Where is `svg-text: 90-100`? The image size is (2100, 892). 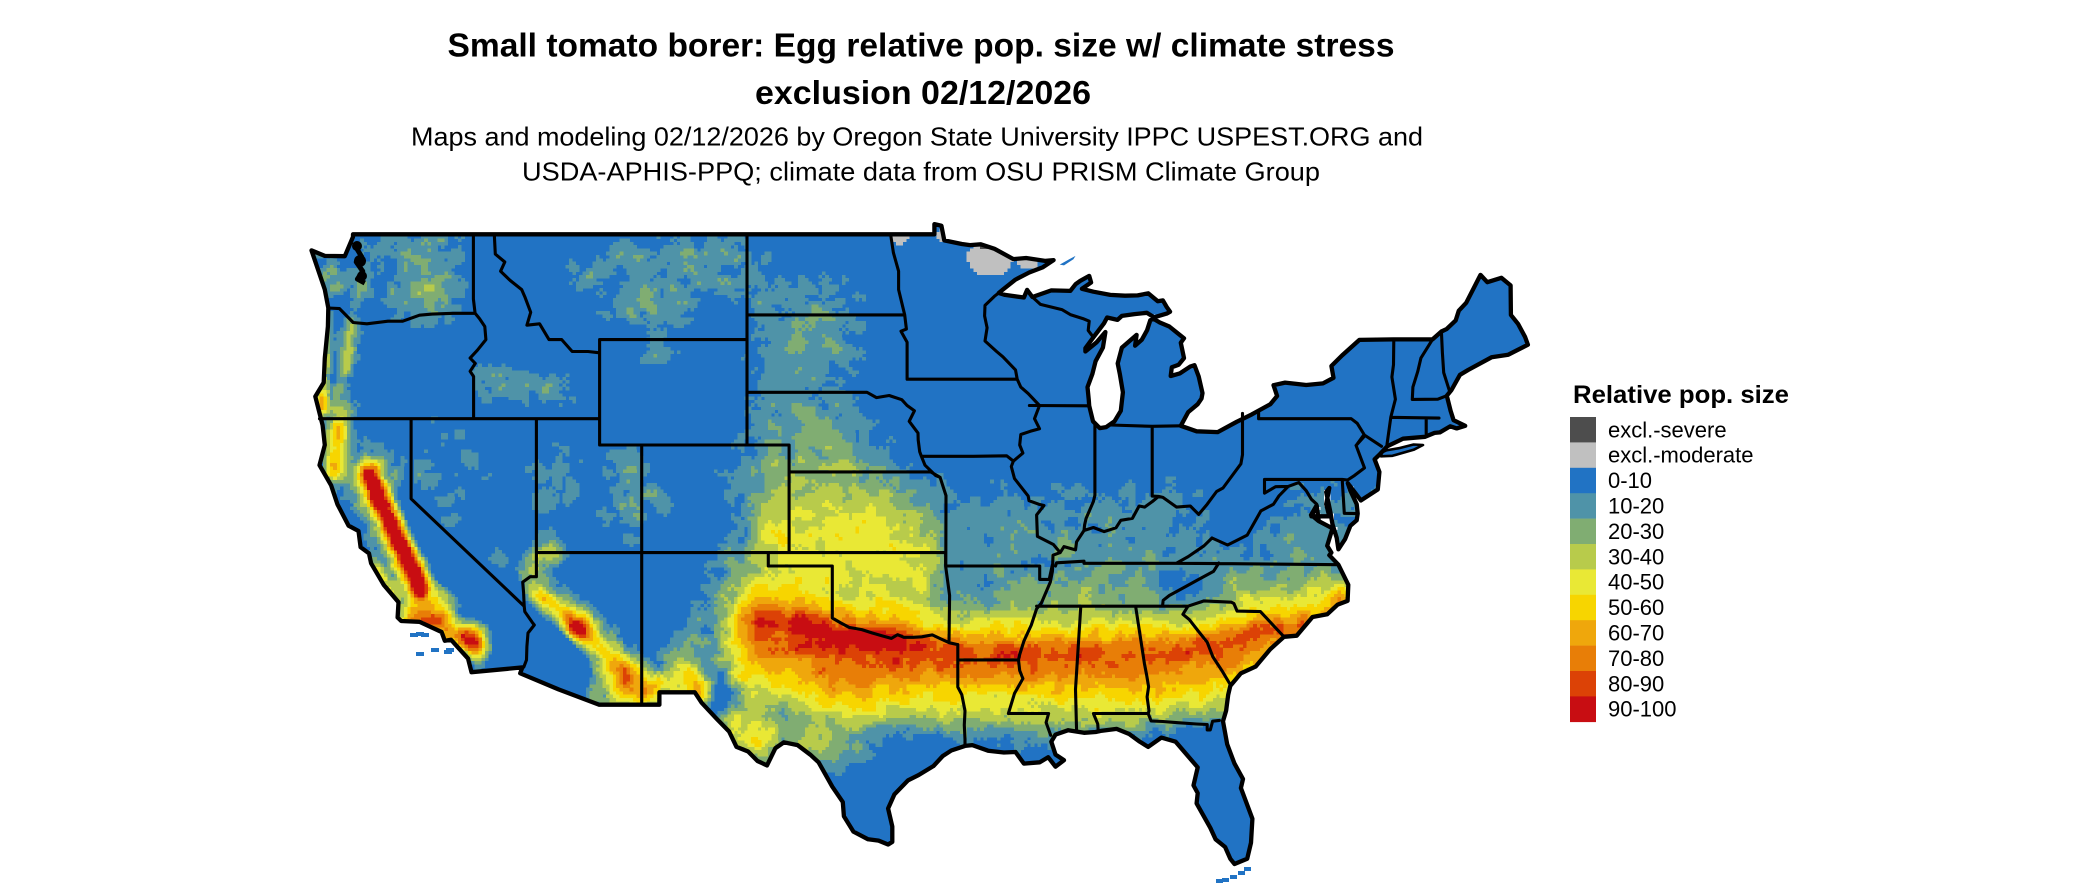
svg-text: 90-100 is located at coordinates (1642, 709).